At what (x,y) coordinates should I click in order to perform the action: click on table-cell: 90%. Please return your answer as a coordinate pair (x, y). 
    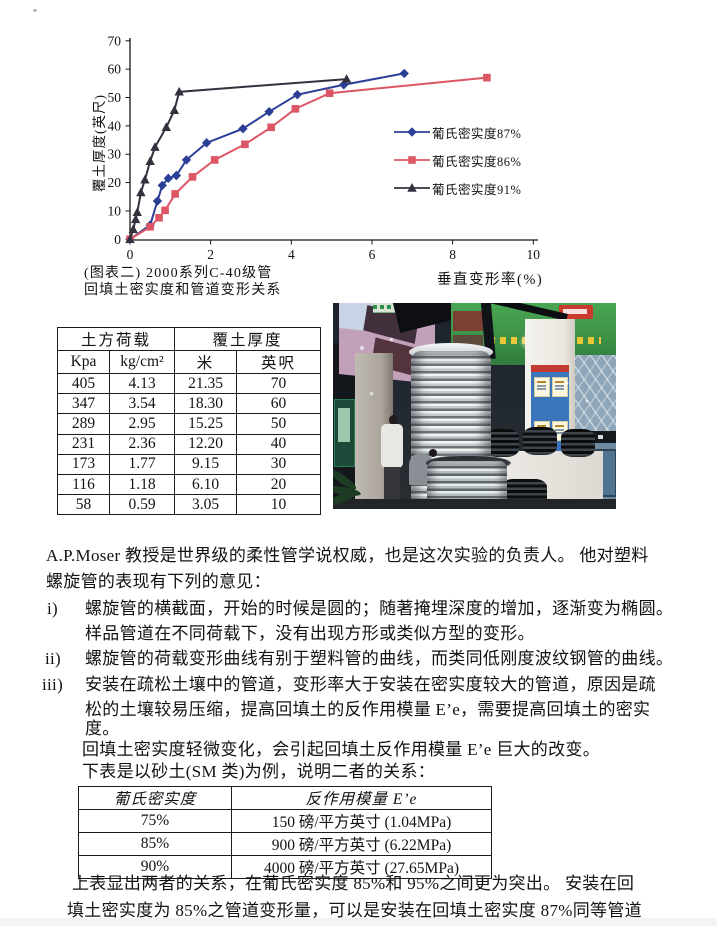
    Looking at the image, I should click on (155, 867).